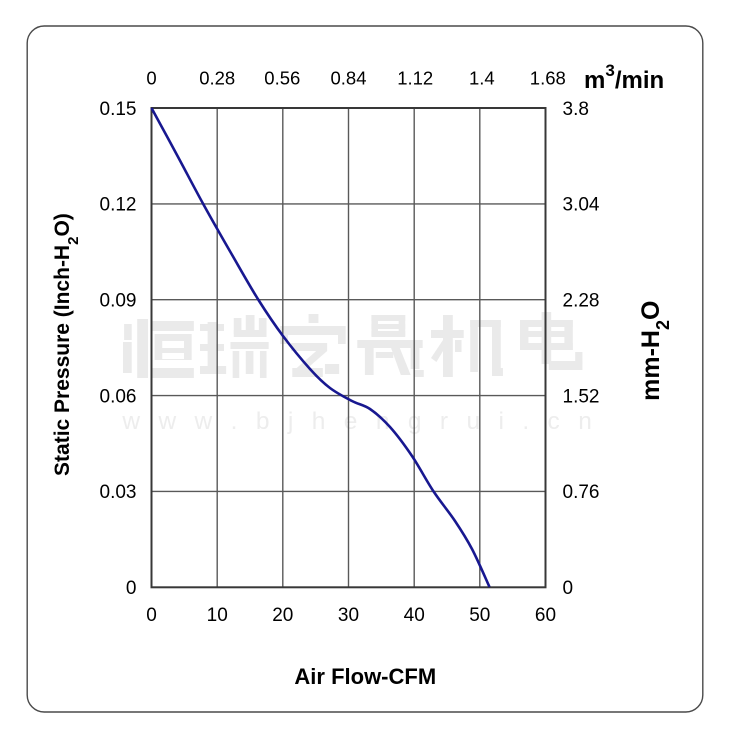 This screenshot has height=738, width=750. Describe the element at coordinates (118, 492) in the screenshot. I see `svg-text: 0.03` at that location.